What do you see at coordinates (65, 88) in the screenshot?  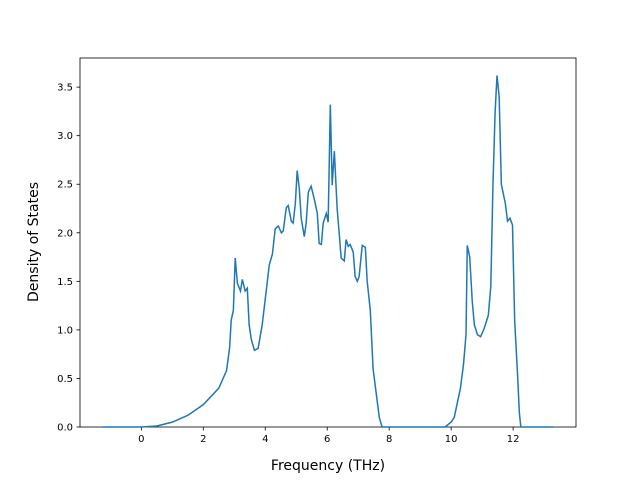 I see `y-tick-label: 3.5` at bounding box center [65, 88].